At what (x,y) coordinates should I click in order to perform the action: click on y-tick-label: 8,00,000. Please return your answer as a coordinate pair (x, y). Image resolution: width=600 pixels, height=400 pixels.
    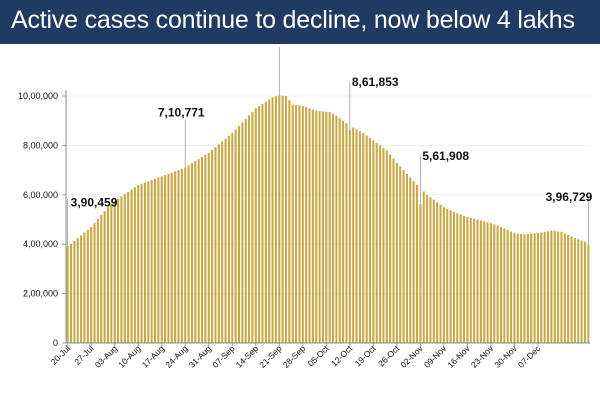
    Looking at the image, I should click on (40, 145).